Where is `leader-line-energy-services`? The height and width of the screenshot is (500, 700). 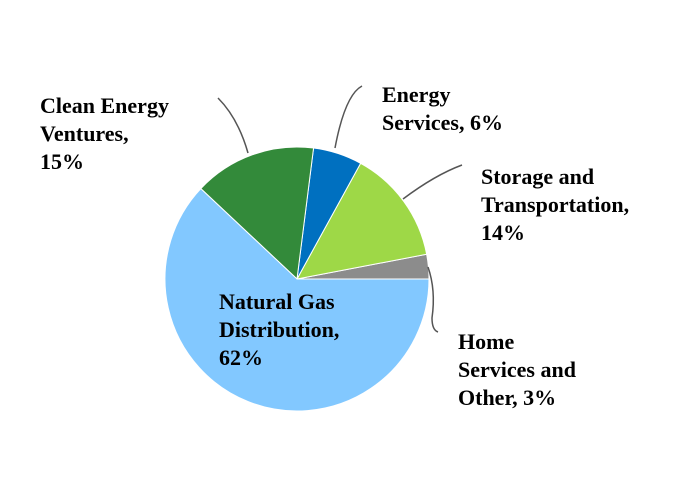
leader-line-energy-services is located at coordinates (348, 117).